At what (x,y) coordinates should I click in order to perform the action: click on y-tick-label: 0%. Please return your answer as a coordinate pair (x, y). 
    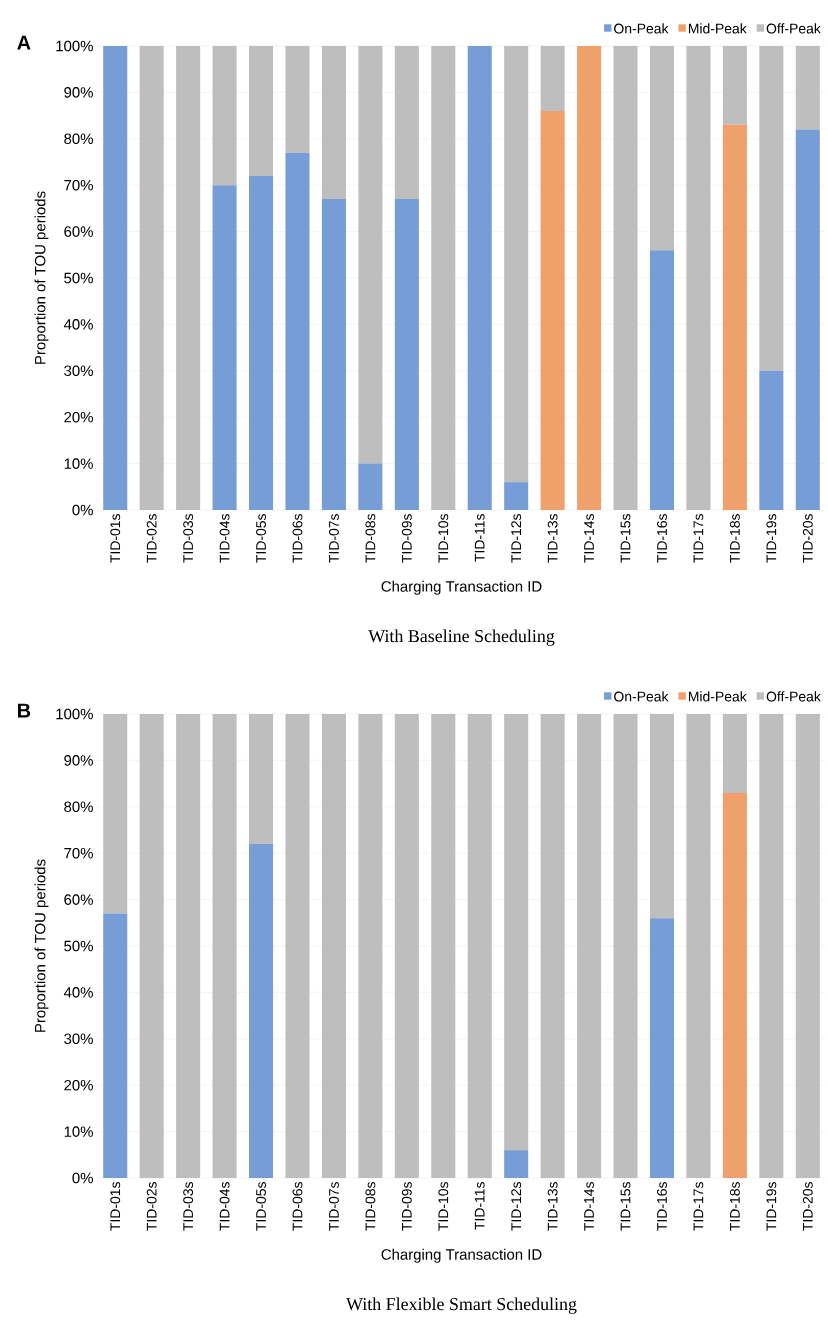
    Looking at the image, I should click on (82, 510).